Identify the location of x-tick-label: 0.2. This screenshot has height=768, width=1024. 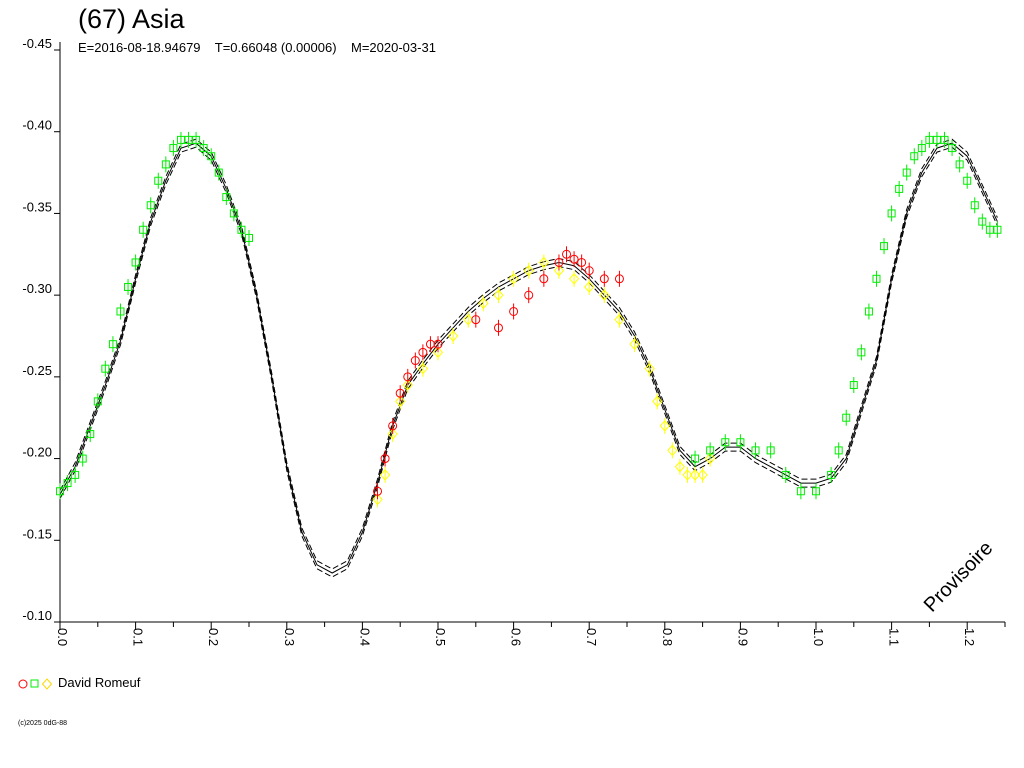
(213, 637).